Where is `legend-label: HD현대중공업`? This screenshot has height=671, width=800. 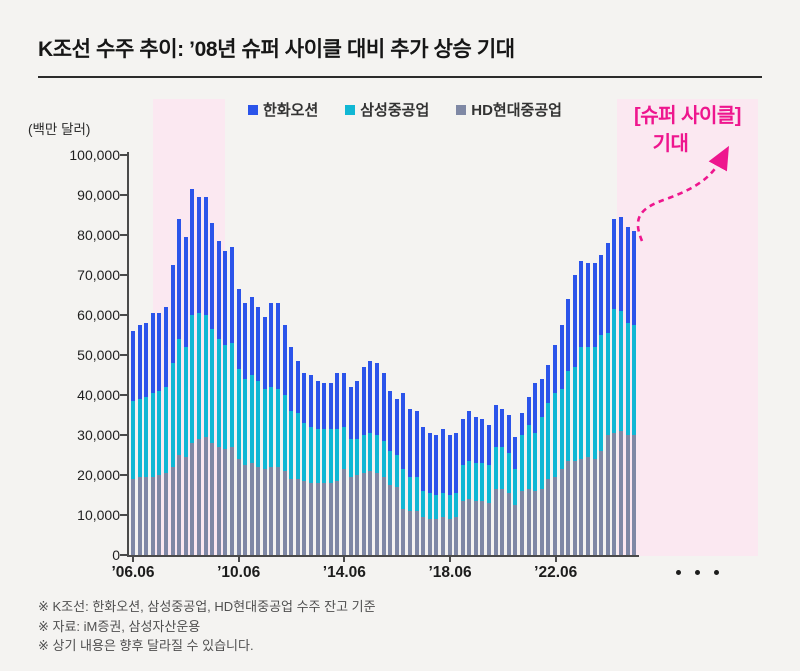 legend-label: HD현대중공업 is located at coordinates (516, 110).